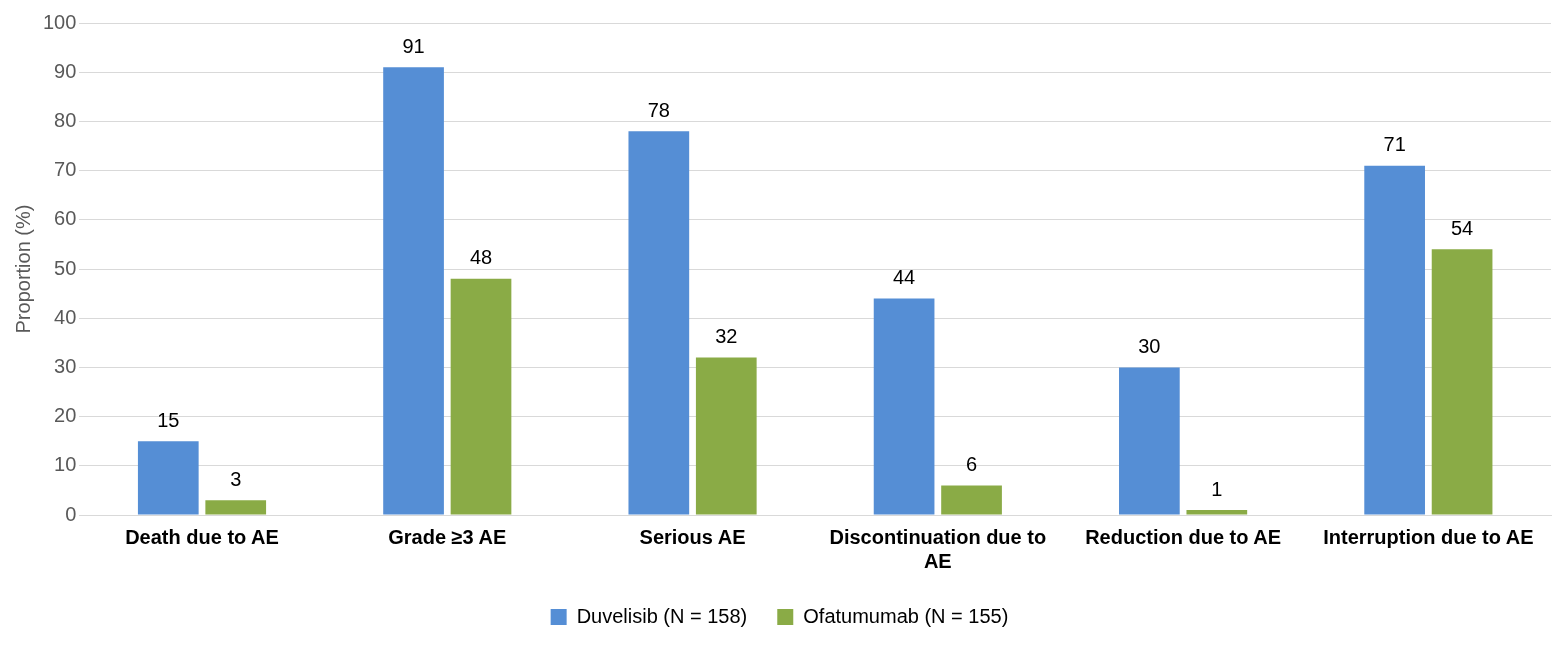  I want to click on x-tick-label: Serious AE, so click(692, 536).